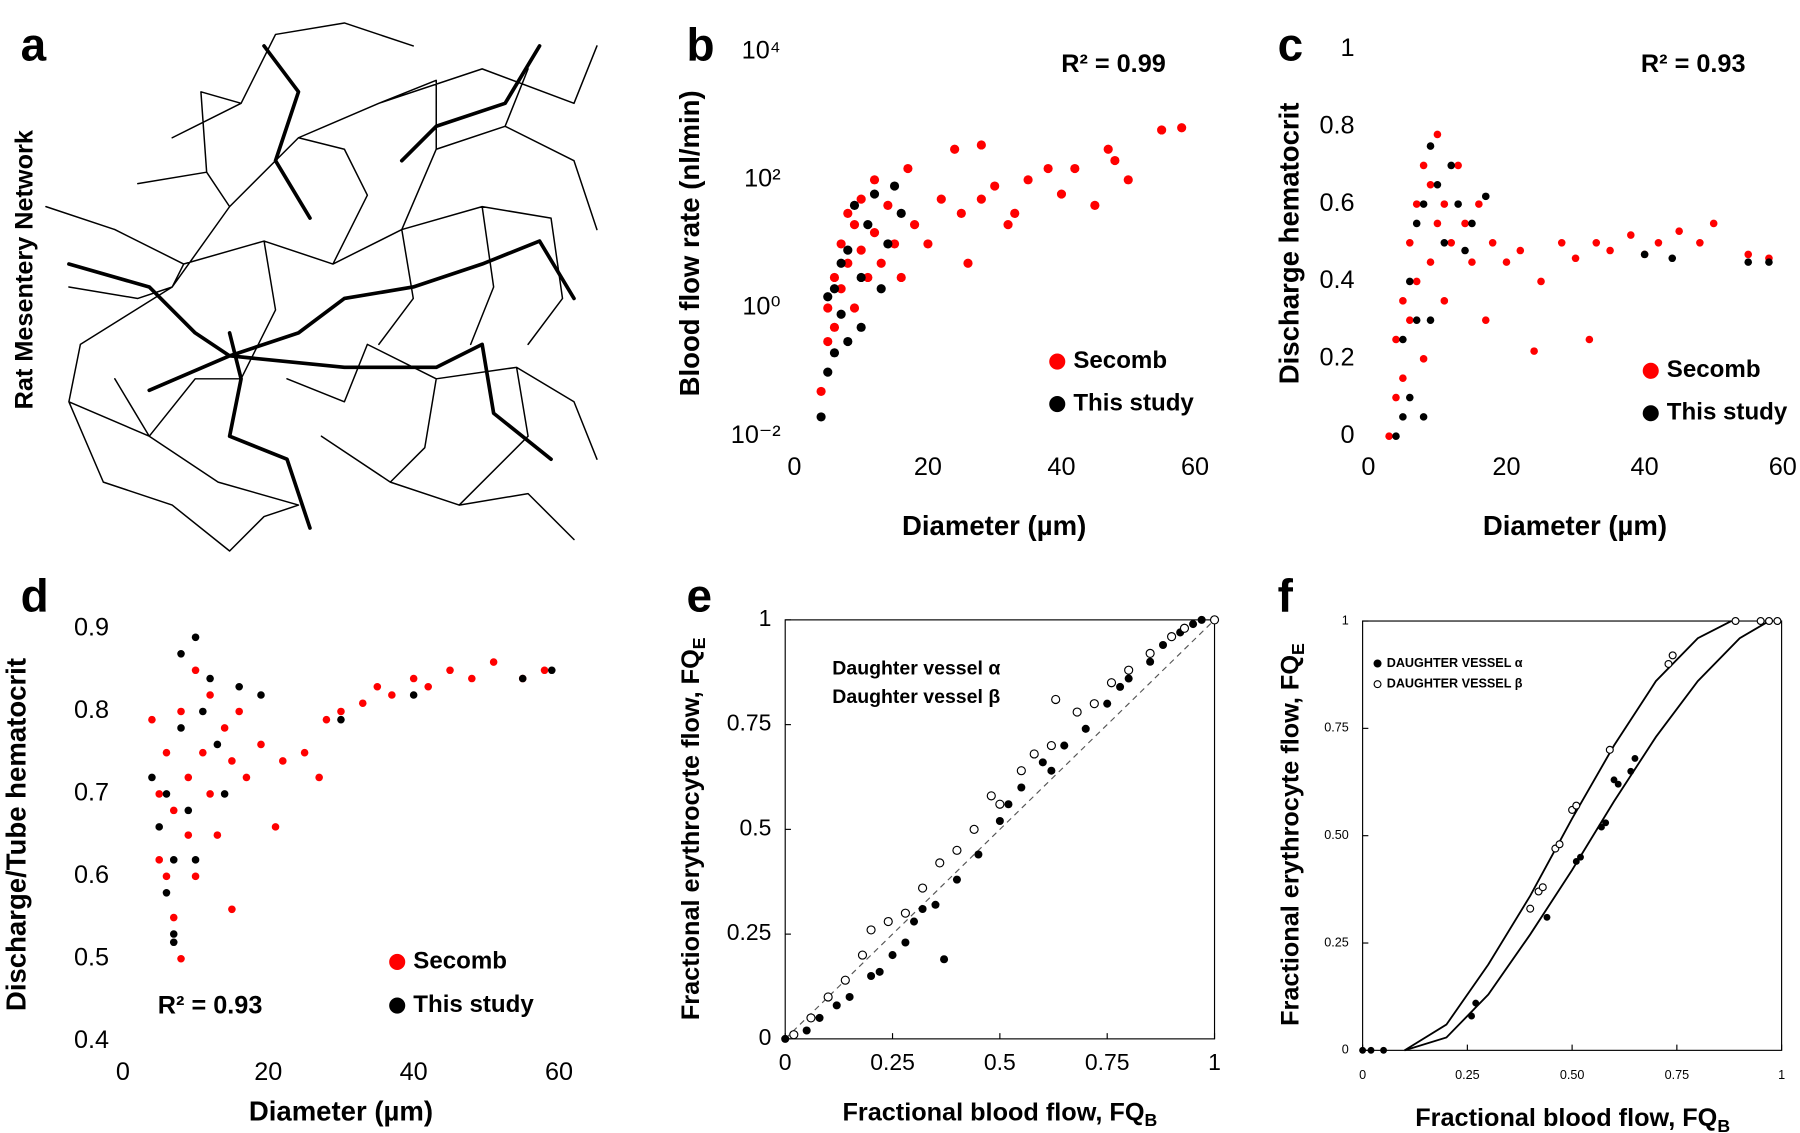 The image size is (1800, 1133). Describe the element at coordinates (1336, 835) in the screenshot. I see `y-tick-label: 0.50` at that location.